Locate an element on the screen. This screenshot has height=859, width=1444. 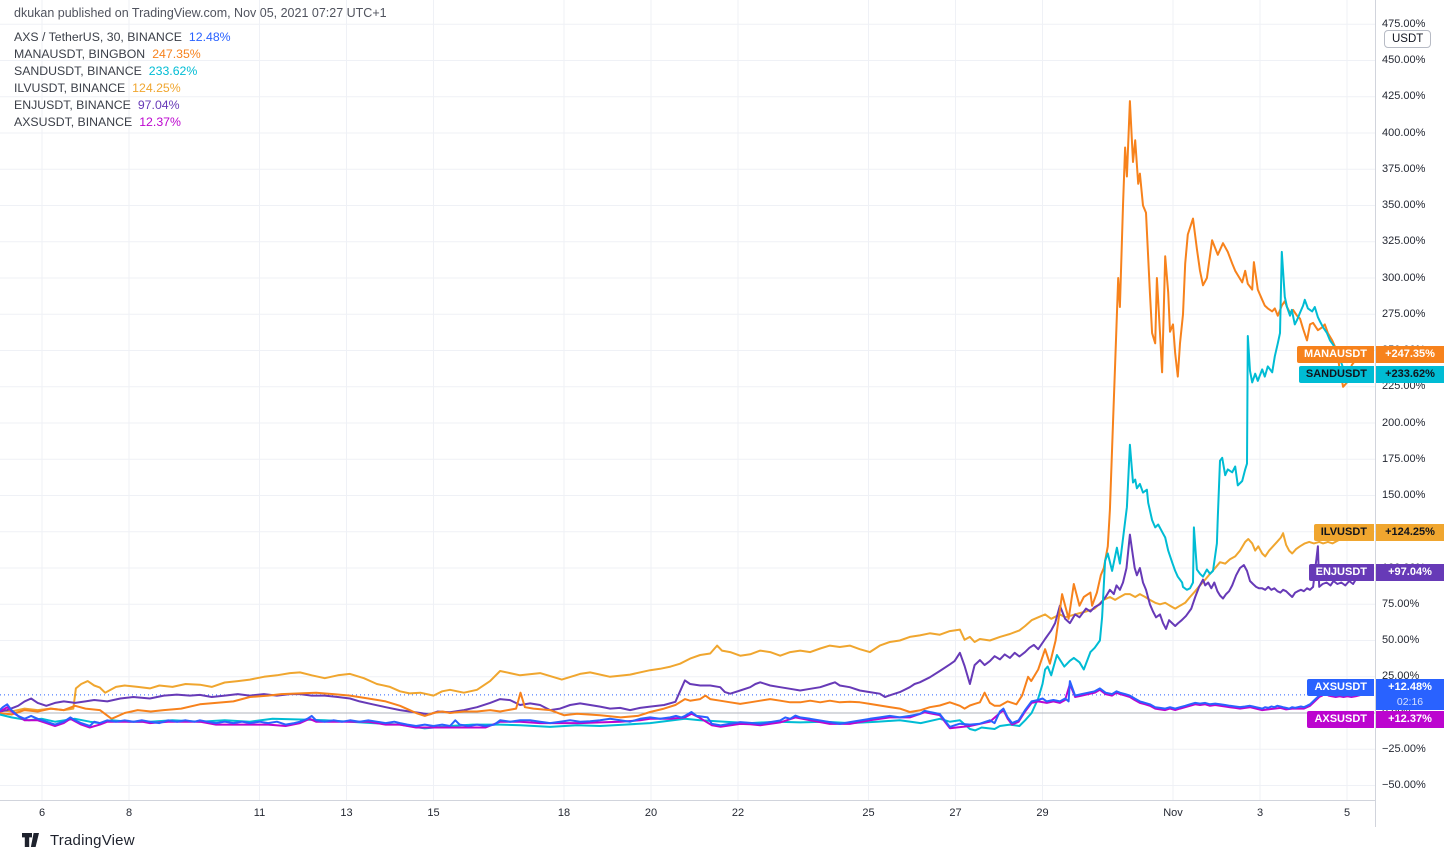
series-line-axs is located at coordinates (680, 704).